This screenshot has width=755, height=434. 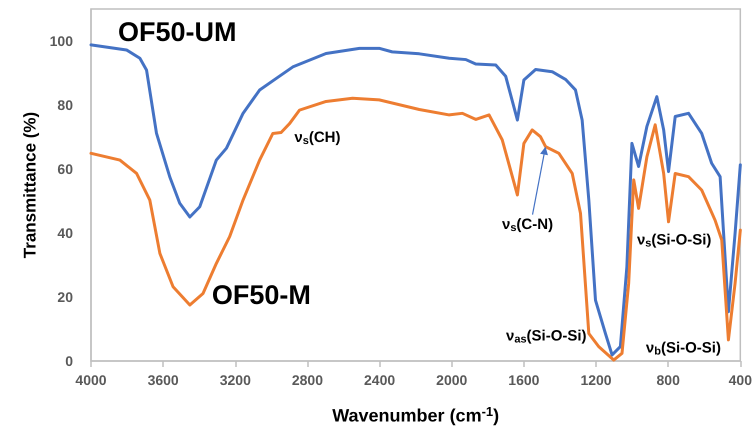 What do you see at coordinates (69, 361) in the screenshot?
I see `y-tick-label: 0` at bounding box center [69, 361].